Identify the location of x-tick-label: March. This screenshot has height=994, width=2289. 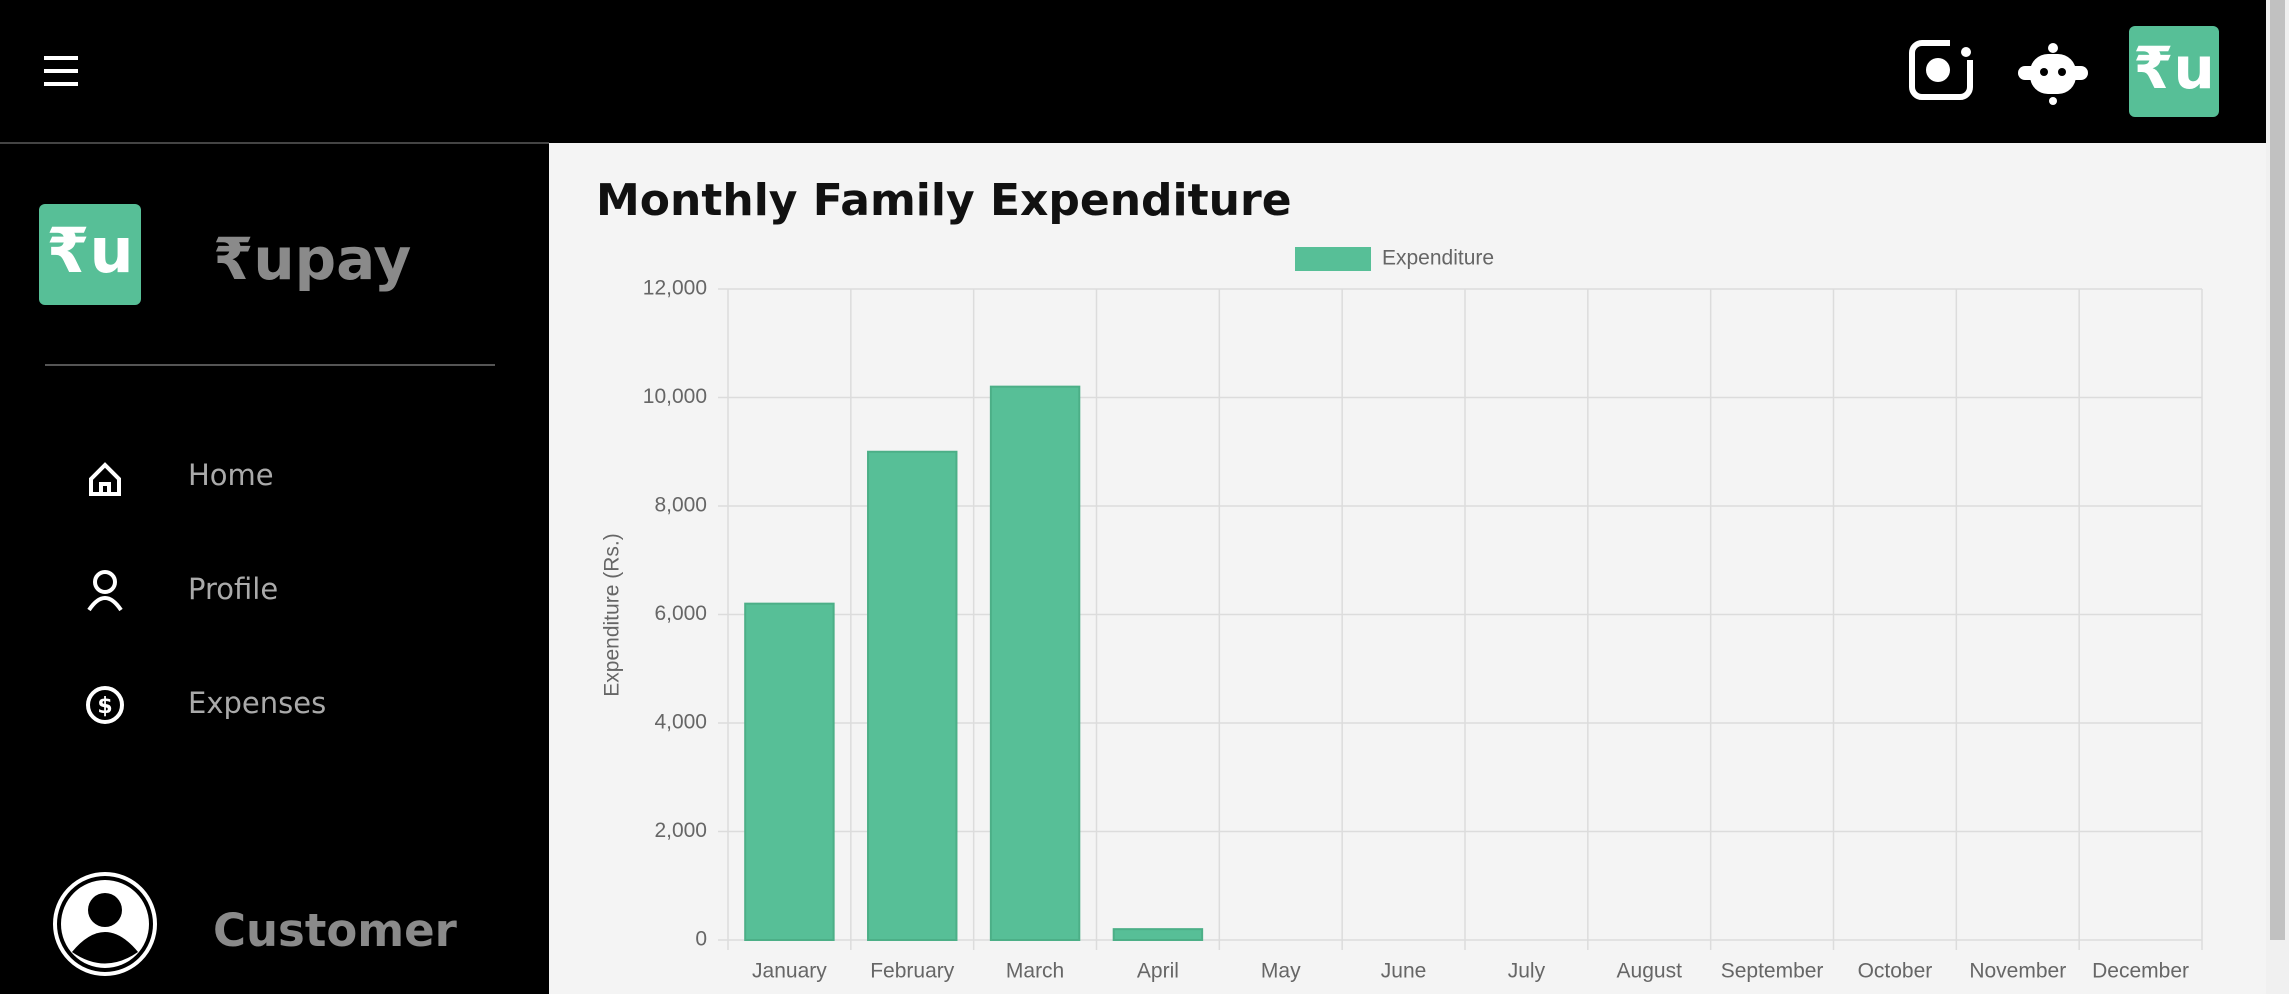
(1035, 971).